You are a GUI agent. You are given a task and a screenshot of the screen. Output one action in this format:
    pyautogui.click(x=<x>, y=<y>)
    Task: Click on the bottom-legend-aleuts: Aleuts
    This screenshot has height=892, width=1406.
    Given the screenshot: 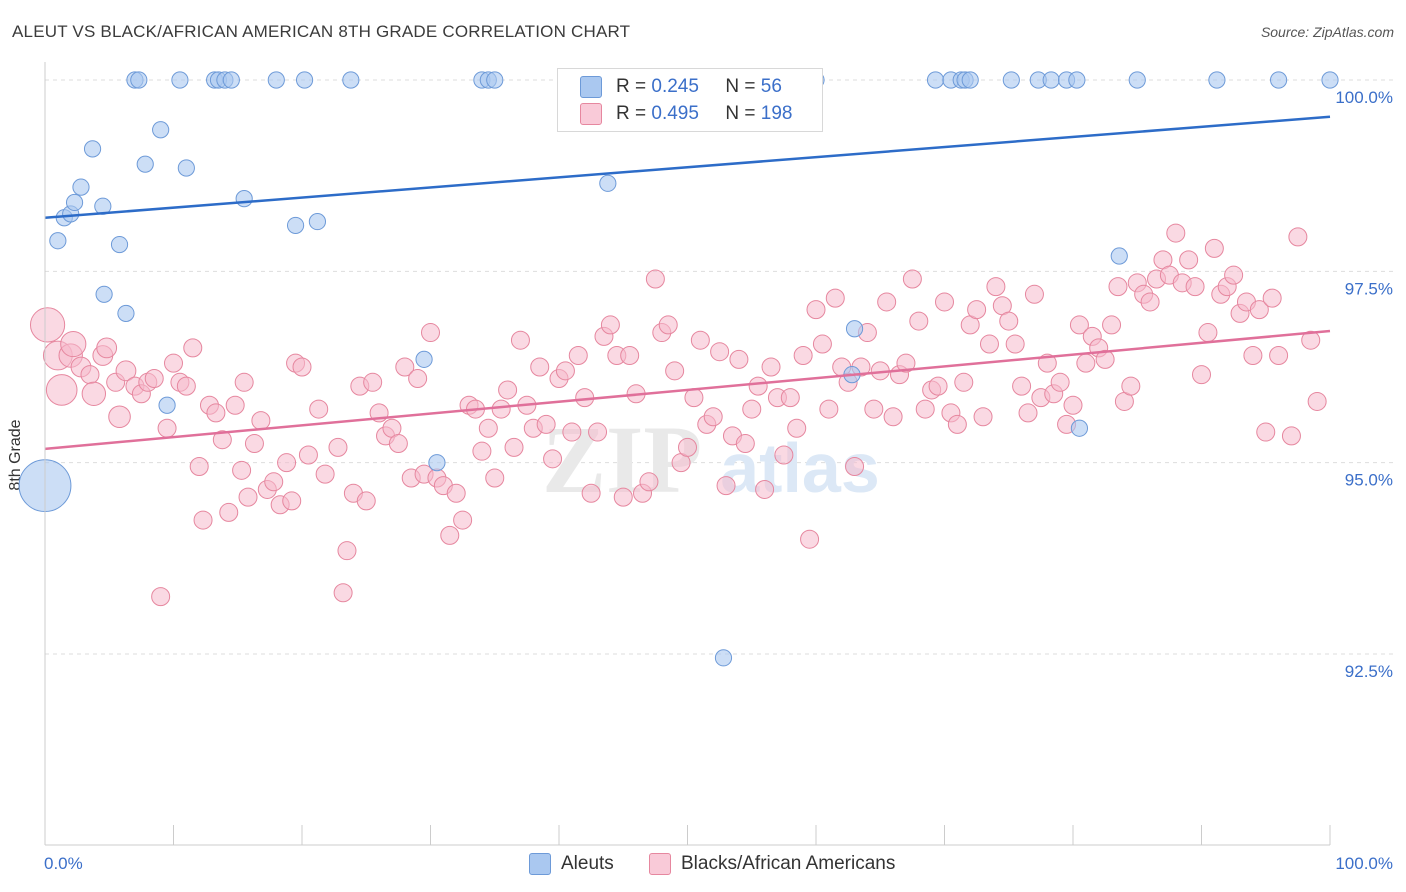 What is the action you would take?
    pyautogui.click(x=571, y=864)
    